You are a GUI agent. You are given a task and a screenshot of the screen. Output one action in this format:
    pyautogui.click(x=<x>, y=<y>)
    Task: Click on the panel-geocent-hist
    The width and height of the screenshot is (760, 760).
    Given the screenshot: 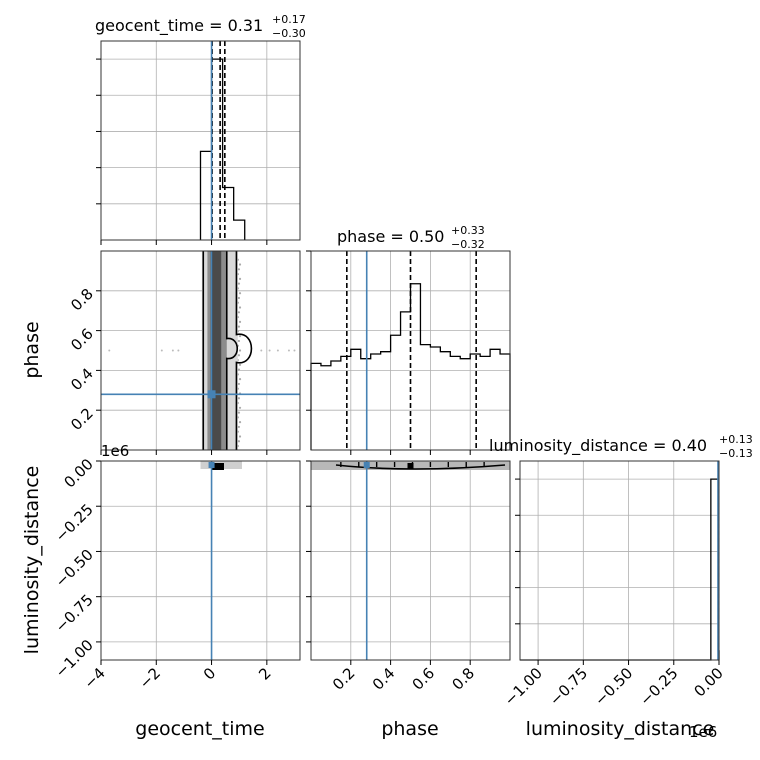 What is the action you would take?
    pyautogui.click(x=222, y=149)
    